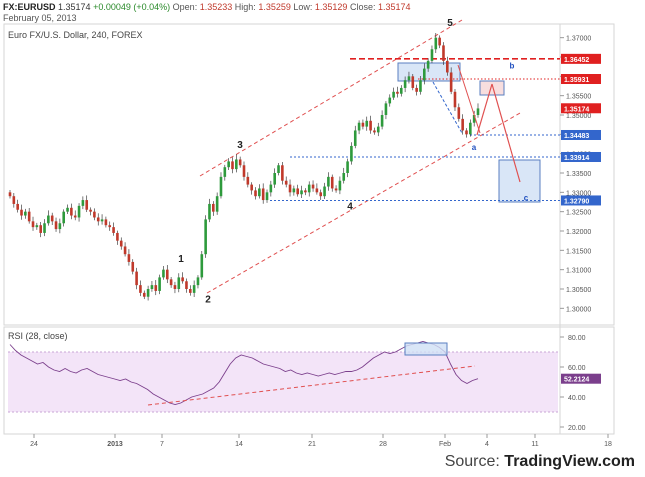  Describe the element at coordinates (132, 7) in the screenshot. I see `price-change: +0.00049 (+0.04%)` at that location.